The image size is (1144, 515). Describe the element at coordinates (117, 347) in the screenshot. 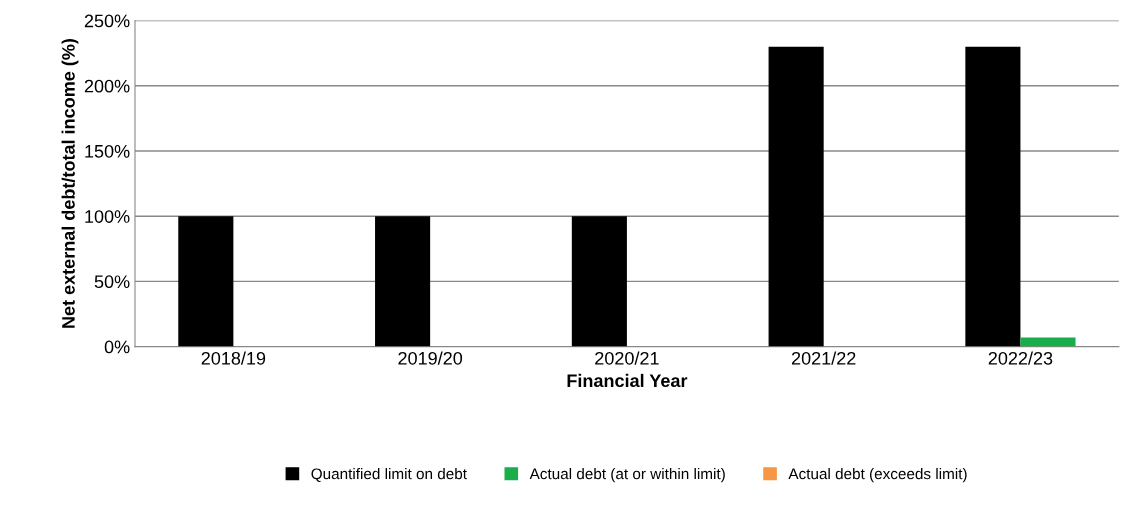

I see `y-tick-label: 0%` at that location.